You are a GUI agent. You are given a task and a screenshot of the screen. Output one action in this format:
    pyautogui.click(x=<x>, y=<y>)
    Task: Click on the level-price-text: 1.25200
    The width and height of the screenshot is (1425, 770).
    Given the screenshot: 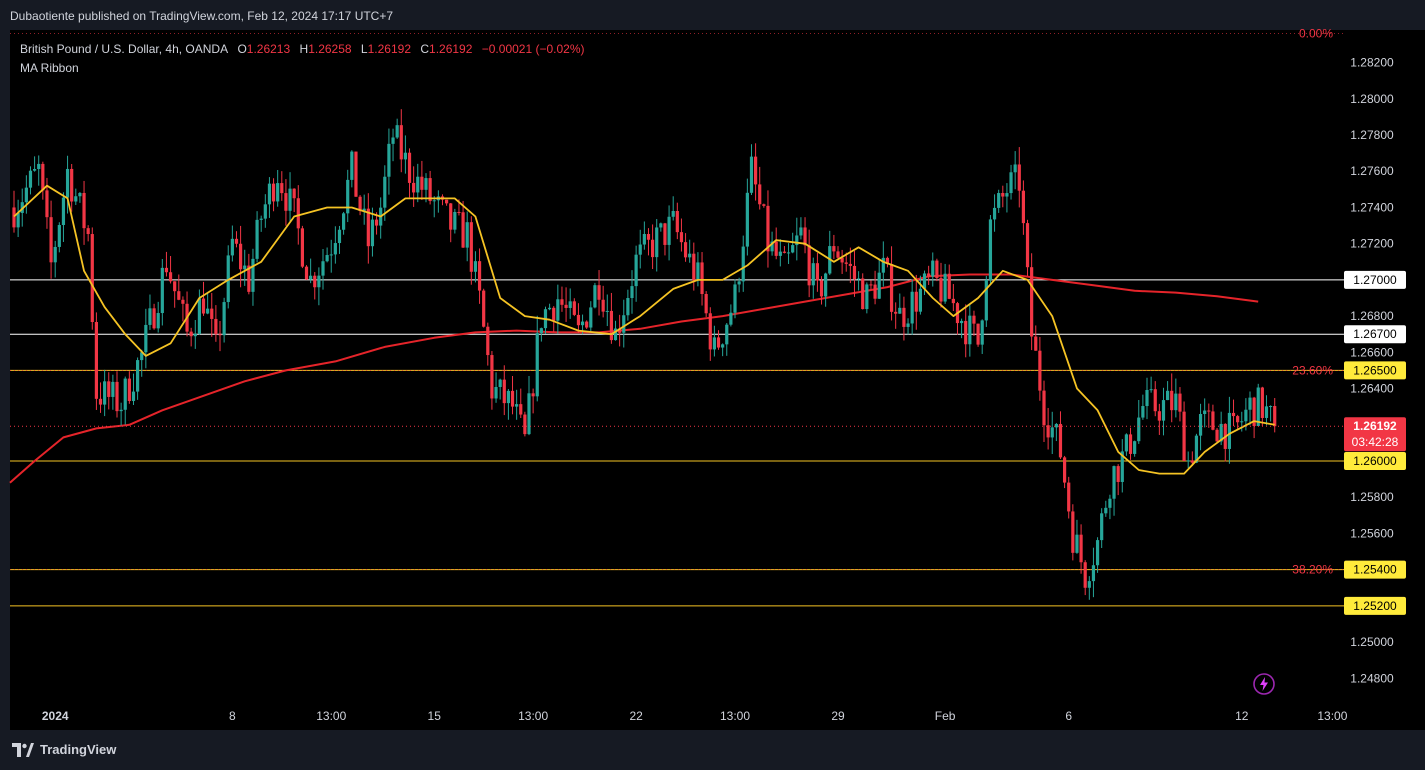 What is the action you would take?
    pyautogui.click(x=1375, y=606)
    